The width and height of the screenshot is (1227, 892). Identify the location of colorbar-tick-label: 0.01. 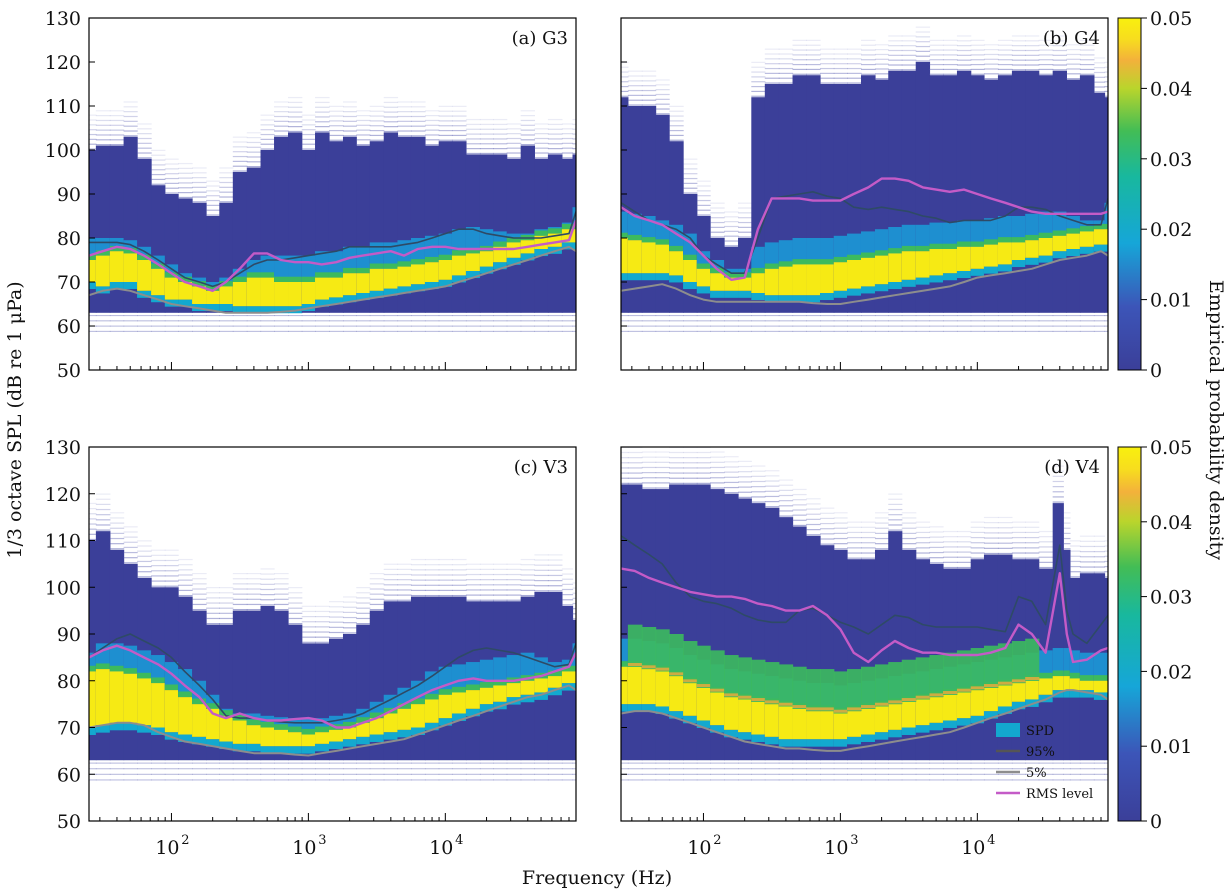
(1171, 747).